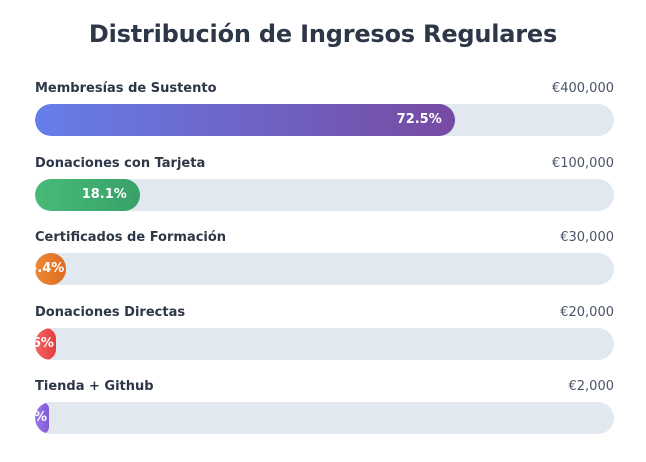  I want to click on bar-row: Tienda + Github €2,000 0.4%, so click(324, 416).